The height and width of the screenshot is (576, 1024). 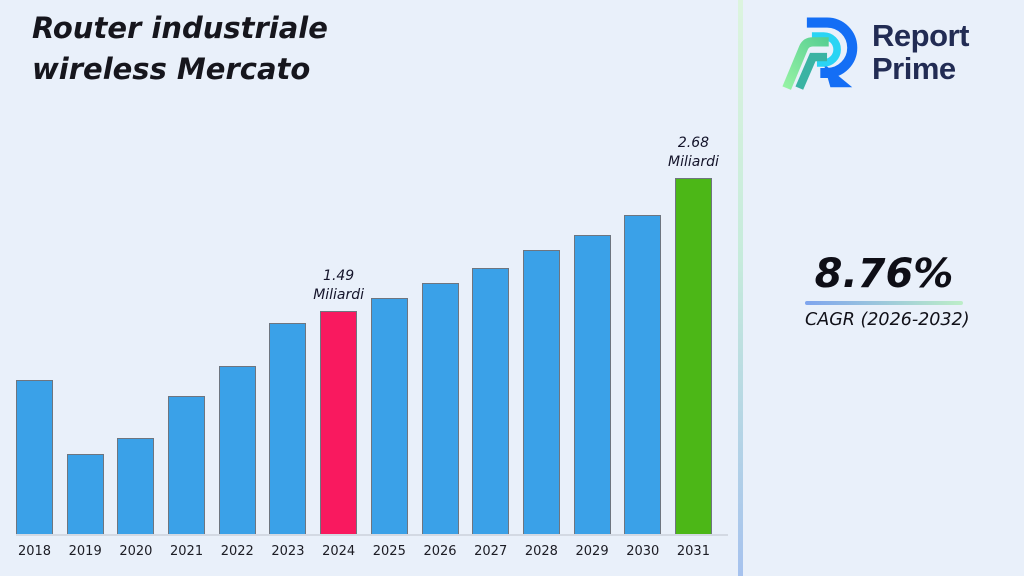 I want to click on bar-column-2023, so click(x=288, y=324).